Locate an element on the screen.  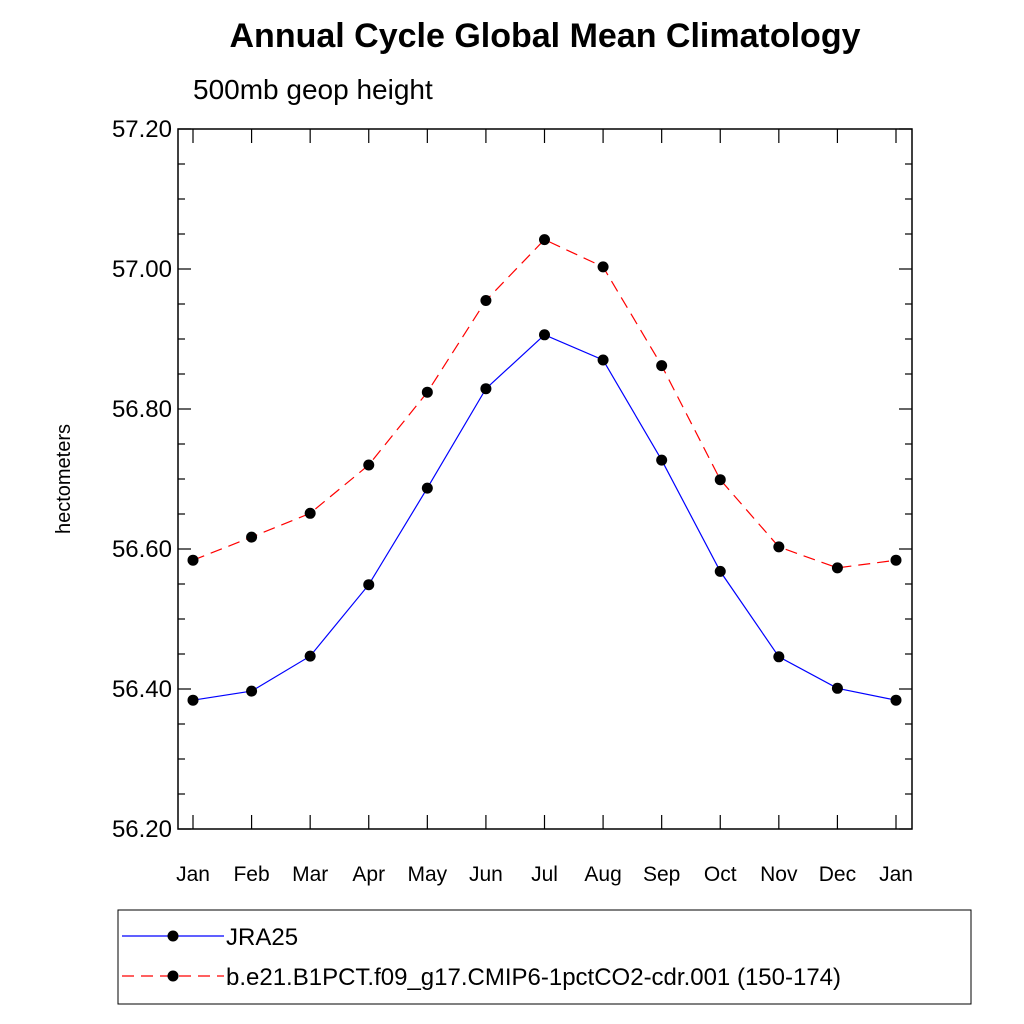
x-tick-label: Mar is located at coordinates (310, 874).